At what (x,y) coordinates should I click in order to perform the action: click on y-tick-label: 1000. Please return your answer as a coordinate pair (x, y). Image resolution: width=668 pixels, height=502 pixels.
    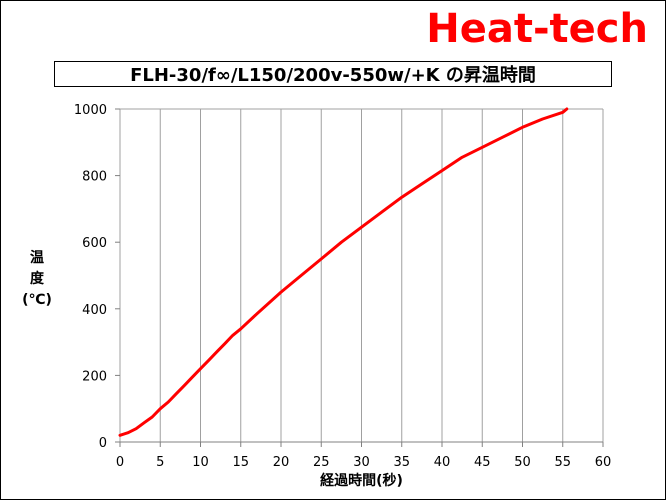
    Looking at the image, I should click on (90, 110).